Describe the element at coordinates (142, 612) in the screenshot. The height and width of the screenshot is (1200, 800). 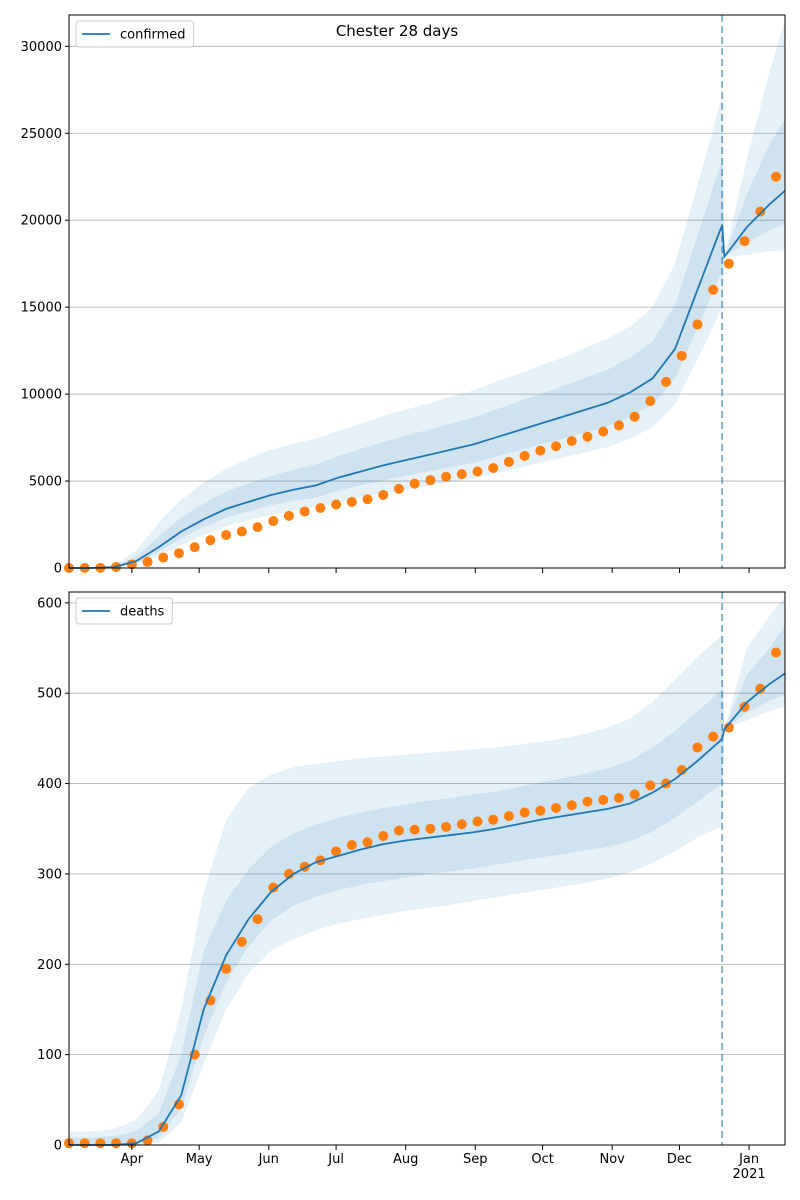
I see `legend-label: deaths` at that location.